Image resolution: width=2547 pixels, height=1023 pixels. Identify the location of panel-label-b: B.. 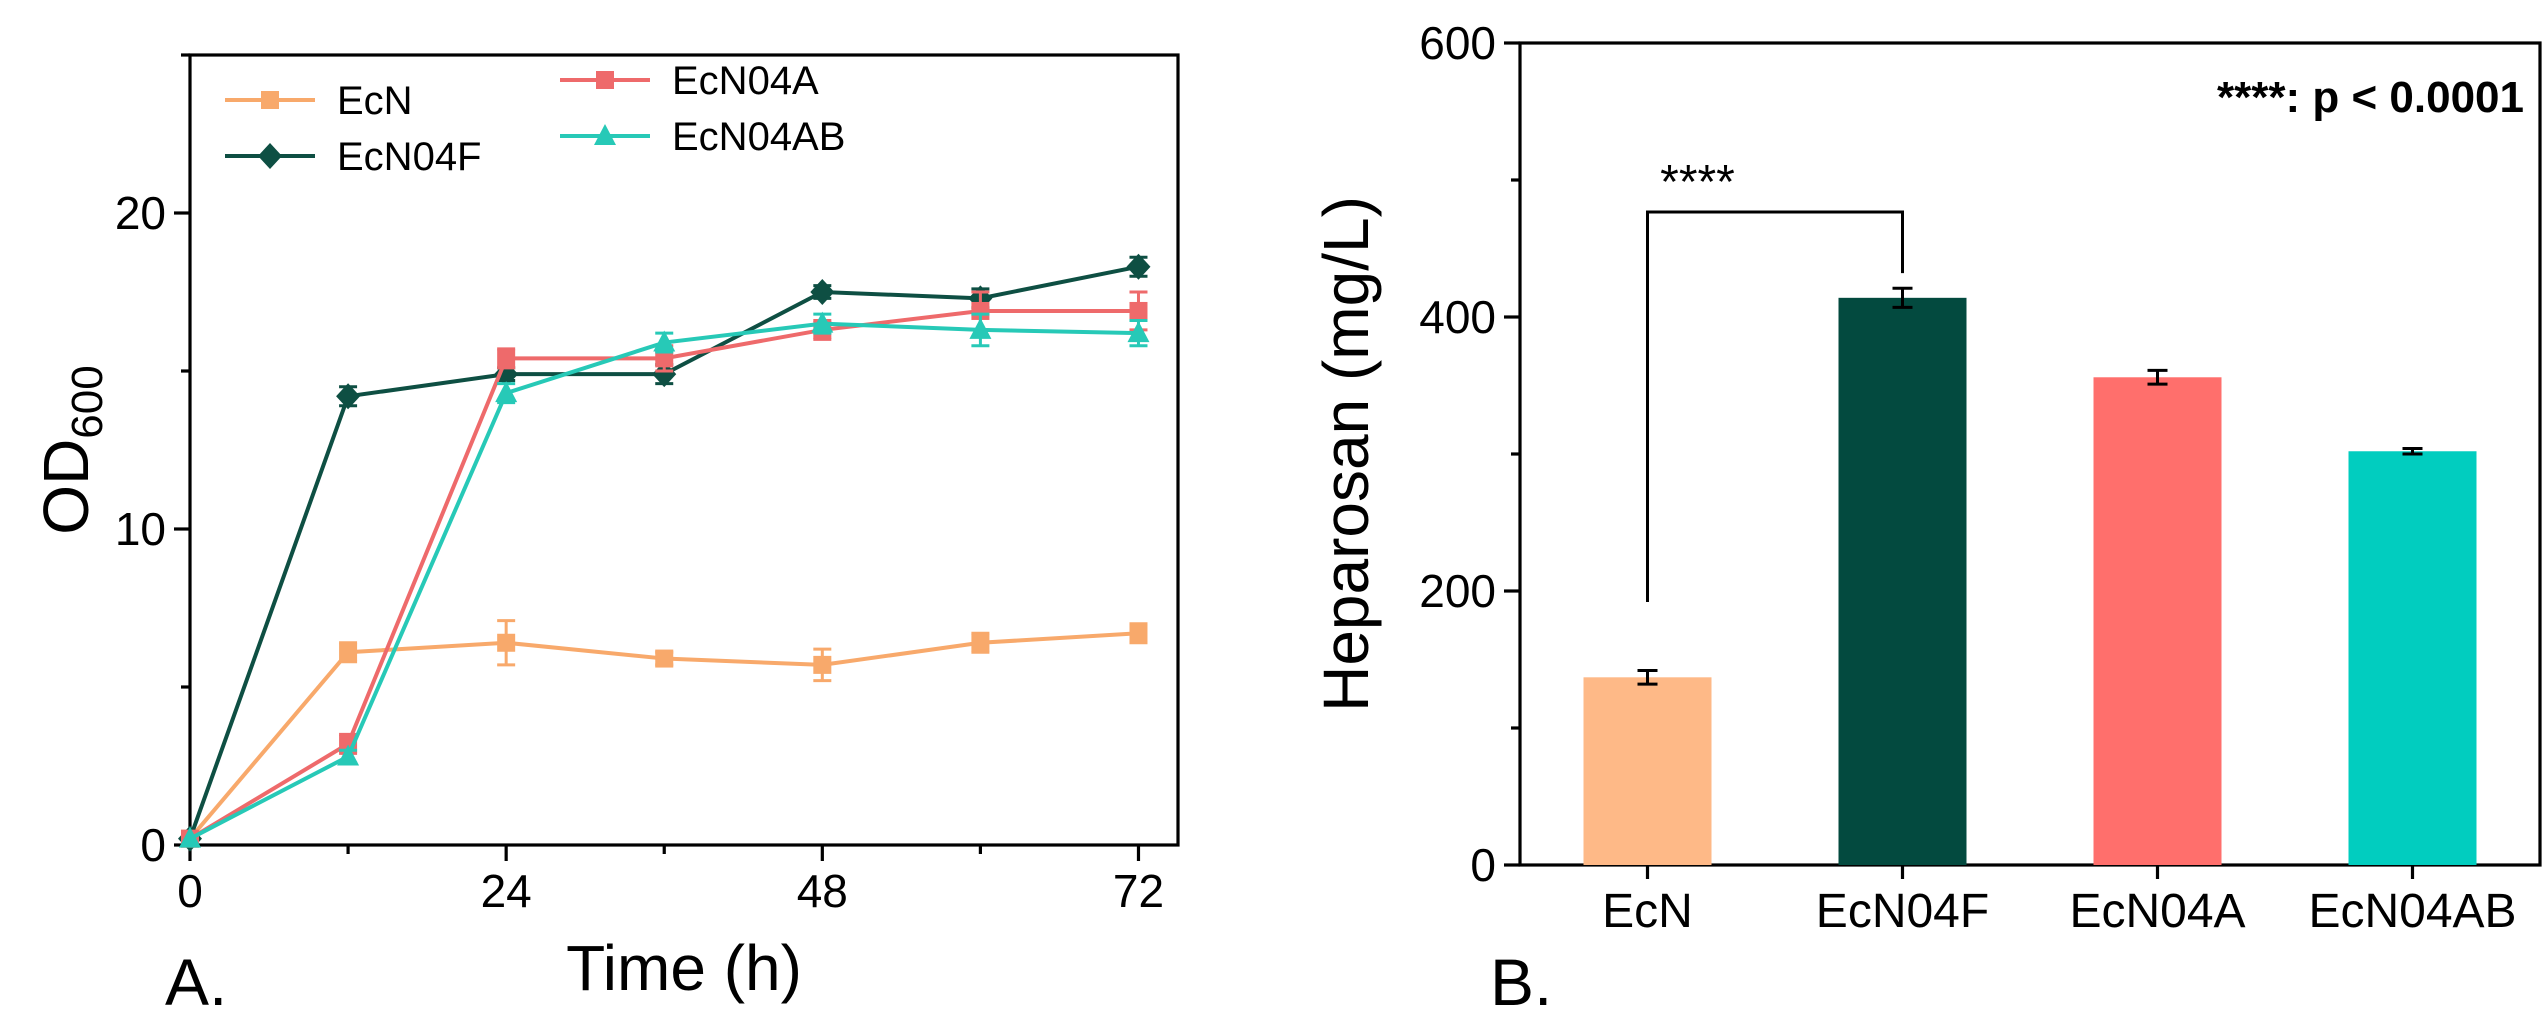
(1521, 982).